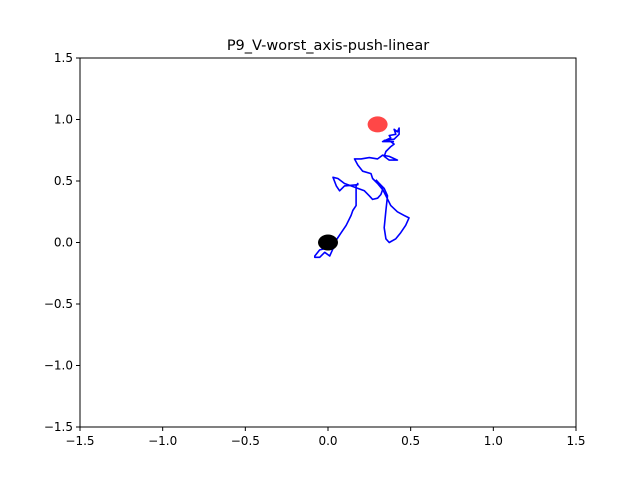  What do you see at coordinates (575, 441) in the screenshot?
I see `x-tick-label: 1.5` at bounding box center [575, 441].